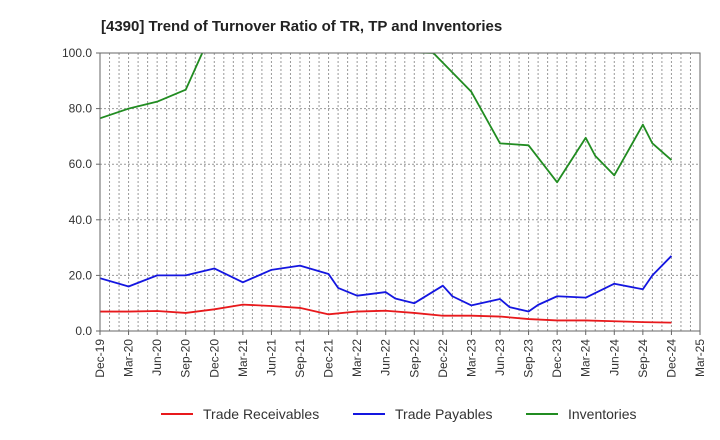 This screenshot has height=440, width=720. I want to click on x-tick-label: Mar-24, so click(586, 358).